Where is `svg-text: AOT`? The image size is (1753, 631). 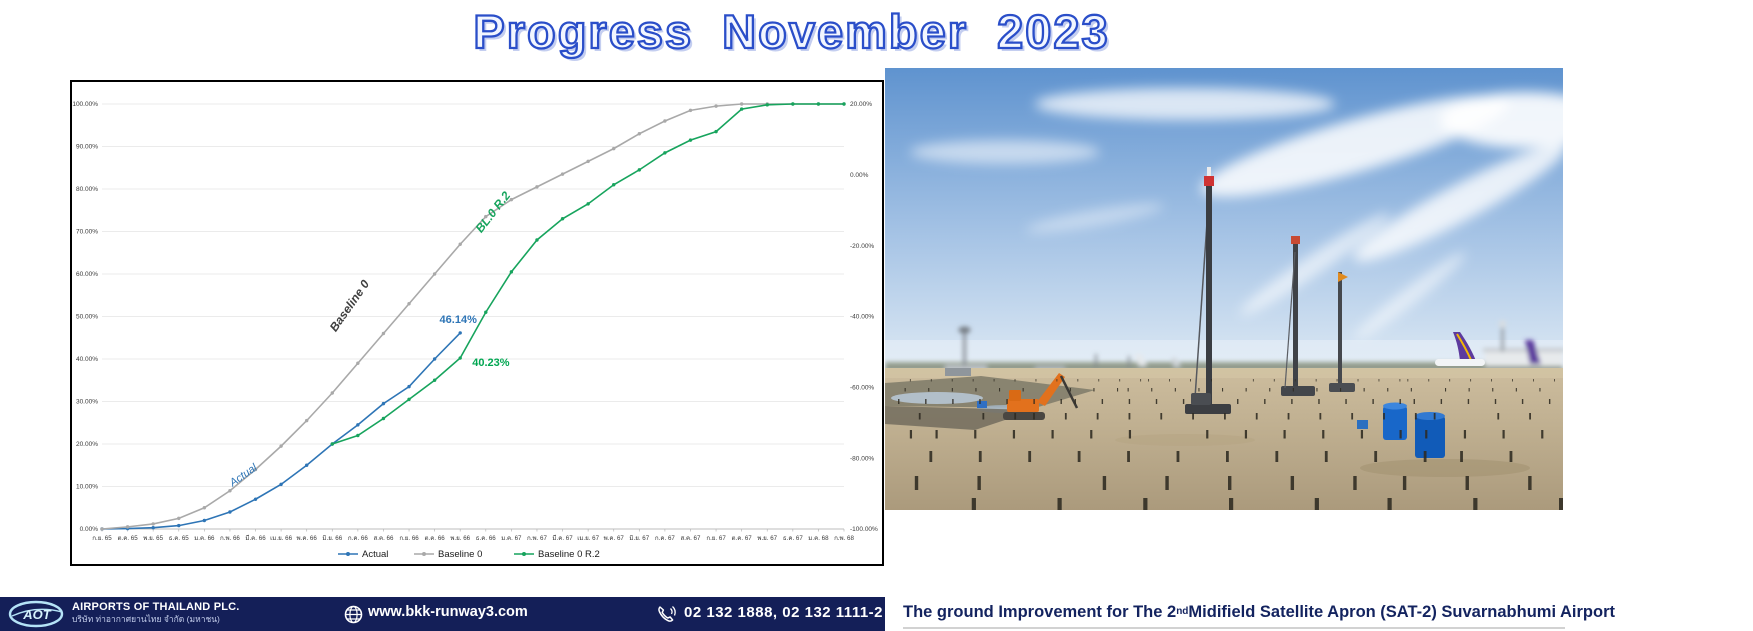
svg-text: AOT is located at coordinates (37, 614).